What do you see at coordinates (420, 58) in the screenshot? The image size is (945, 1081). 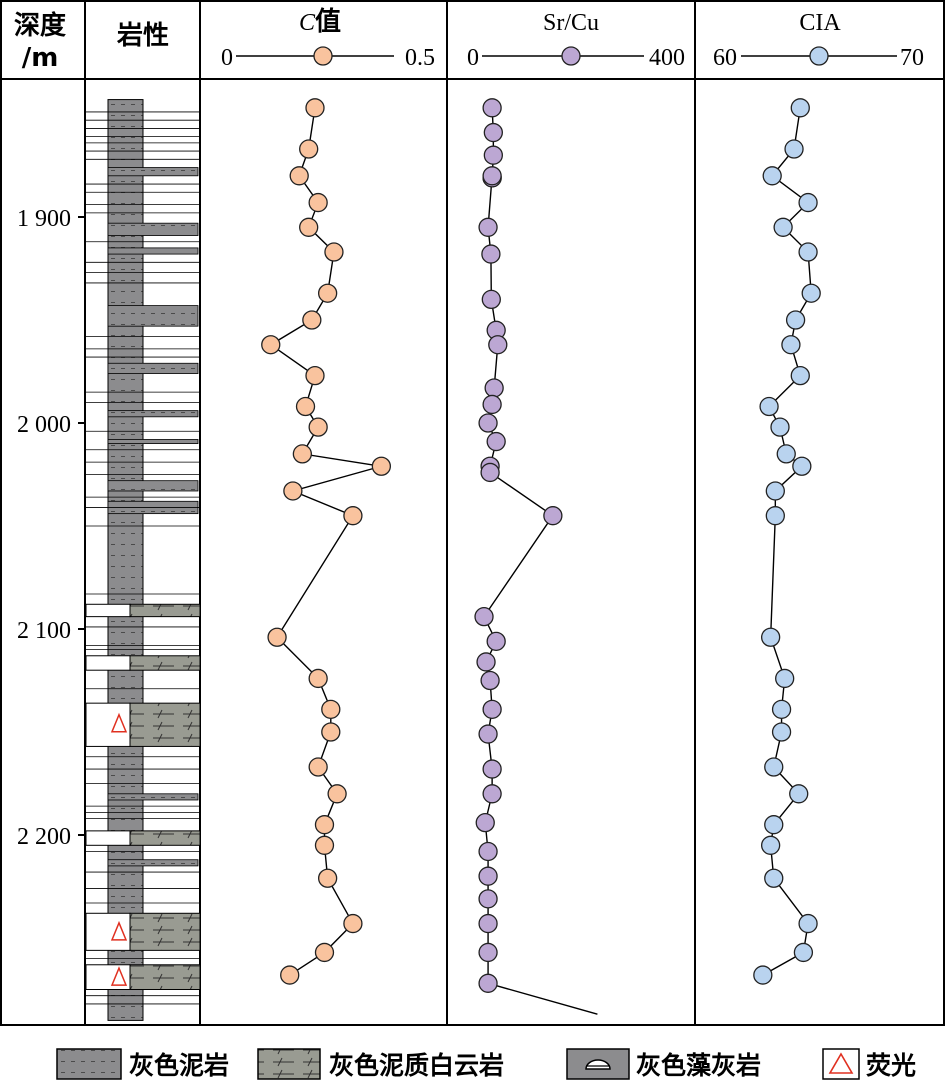 I see `c-value-max-label: 0.5` at bounding box center [420, 58].